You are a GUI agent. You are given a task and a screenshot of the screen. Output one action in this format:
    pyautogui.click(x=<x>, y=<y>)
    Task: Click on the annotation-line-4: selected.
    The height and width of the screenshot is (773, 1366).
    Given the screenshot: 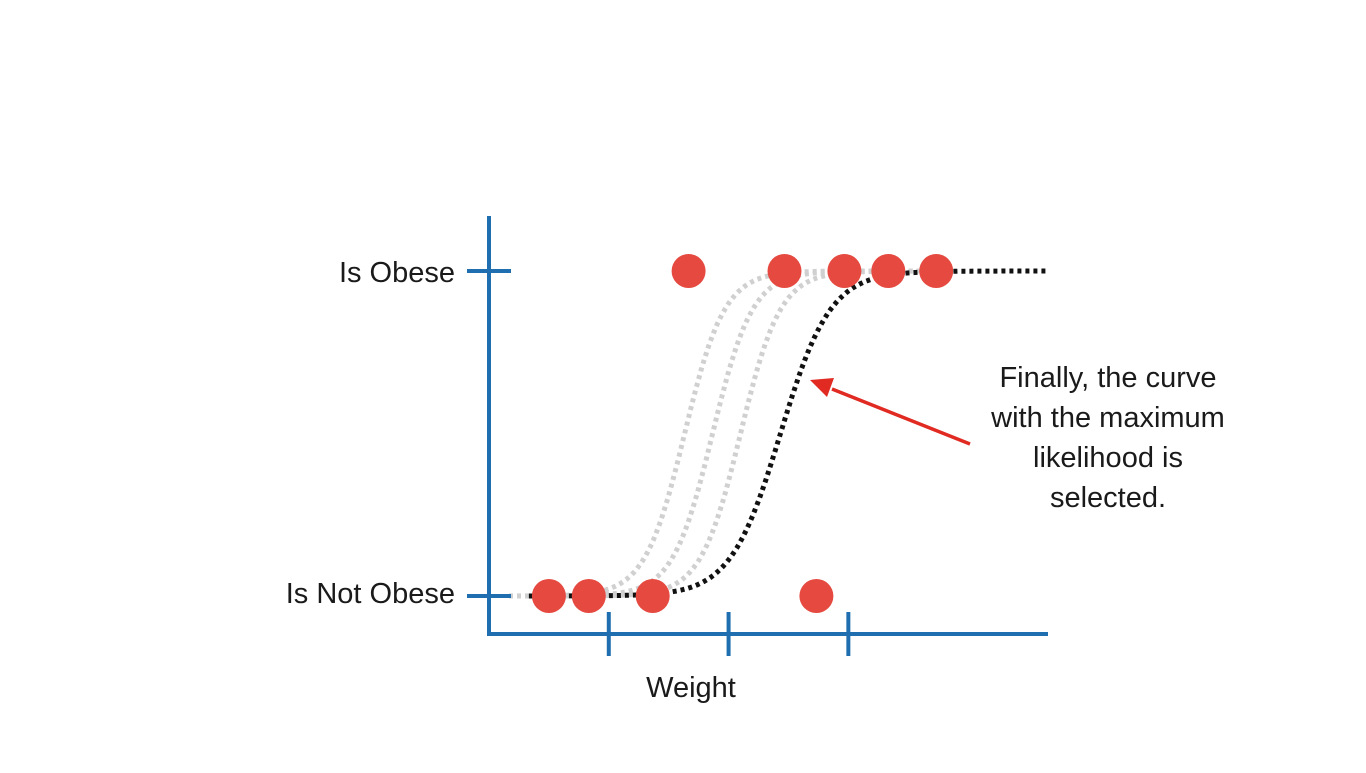 What is the action you would take?
    pyautogui.click(x=1108, y=498)
    